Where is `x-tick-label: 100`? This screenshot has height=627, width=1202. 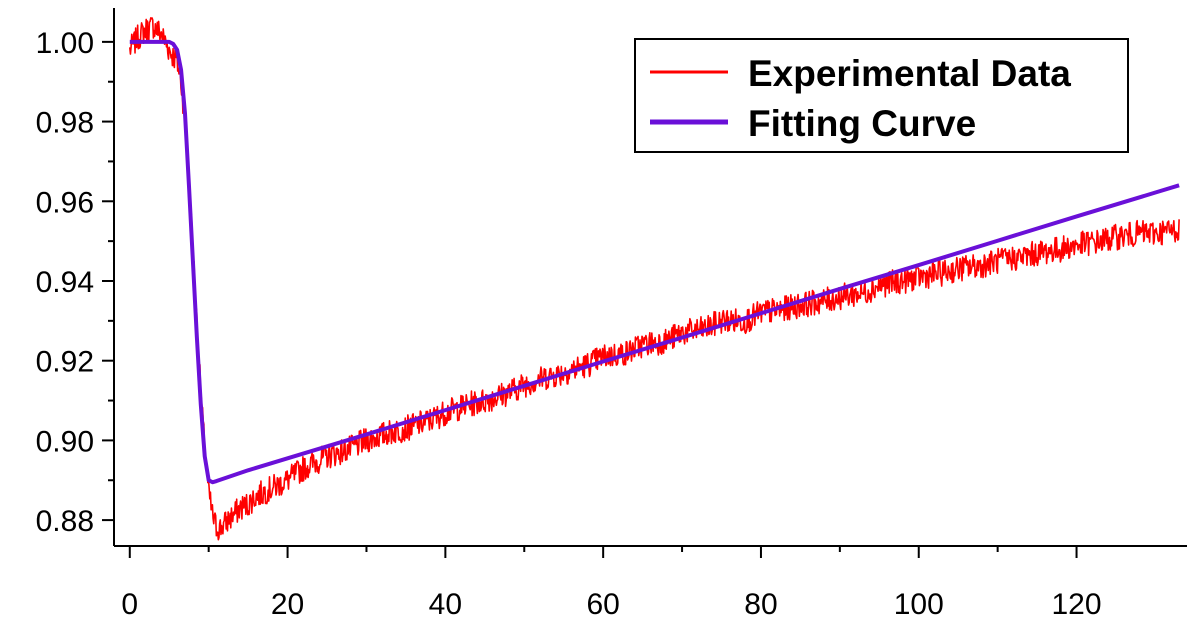 x-tick-label: 100 is located at coordinates (919, 604).